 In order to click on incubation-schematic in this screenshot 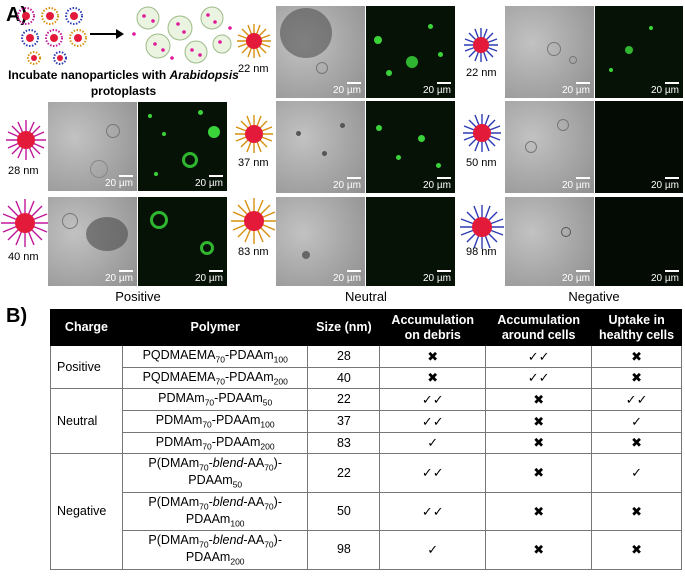, I will do `click(124, 35)`.